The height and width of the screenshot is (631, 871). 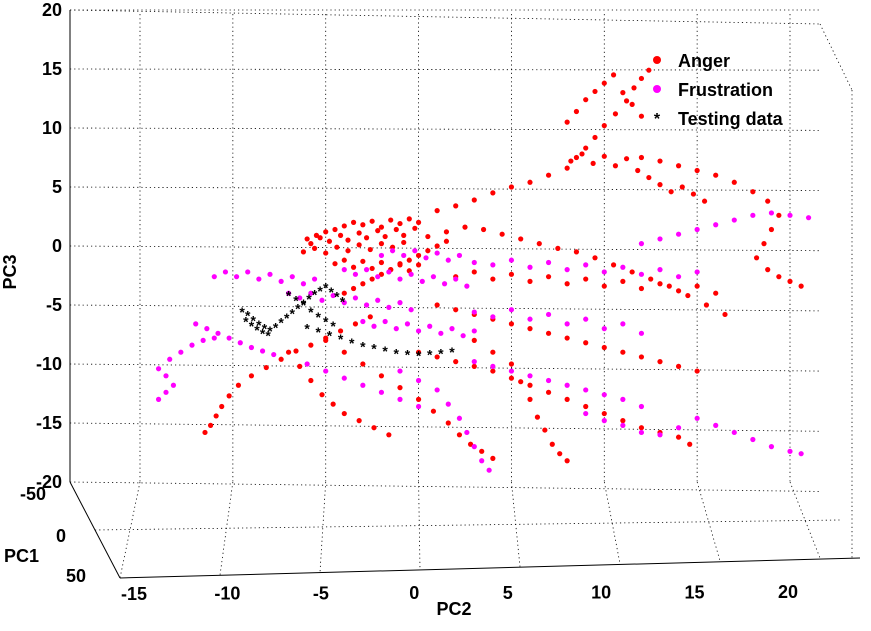 I want to click on x-tick-label: -5, so click(x=321, y=593).